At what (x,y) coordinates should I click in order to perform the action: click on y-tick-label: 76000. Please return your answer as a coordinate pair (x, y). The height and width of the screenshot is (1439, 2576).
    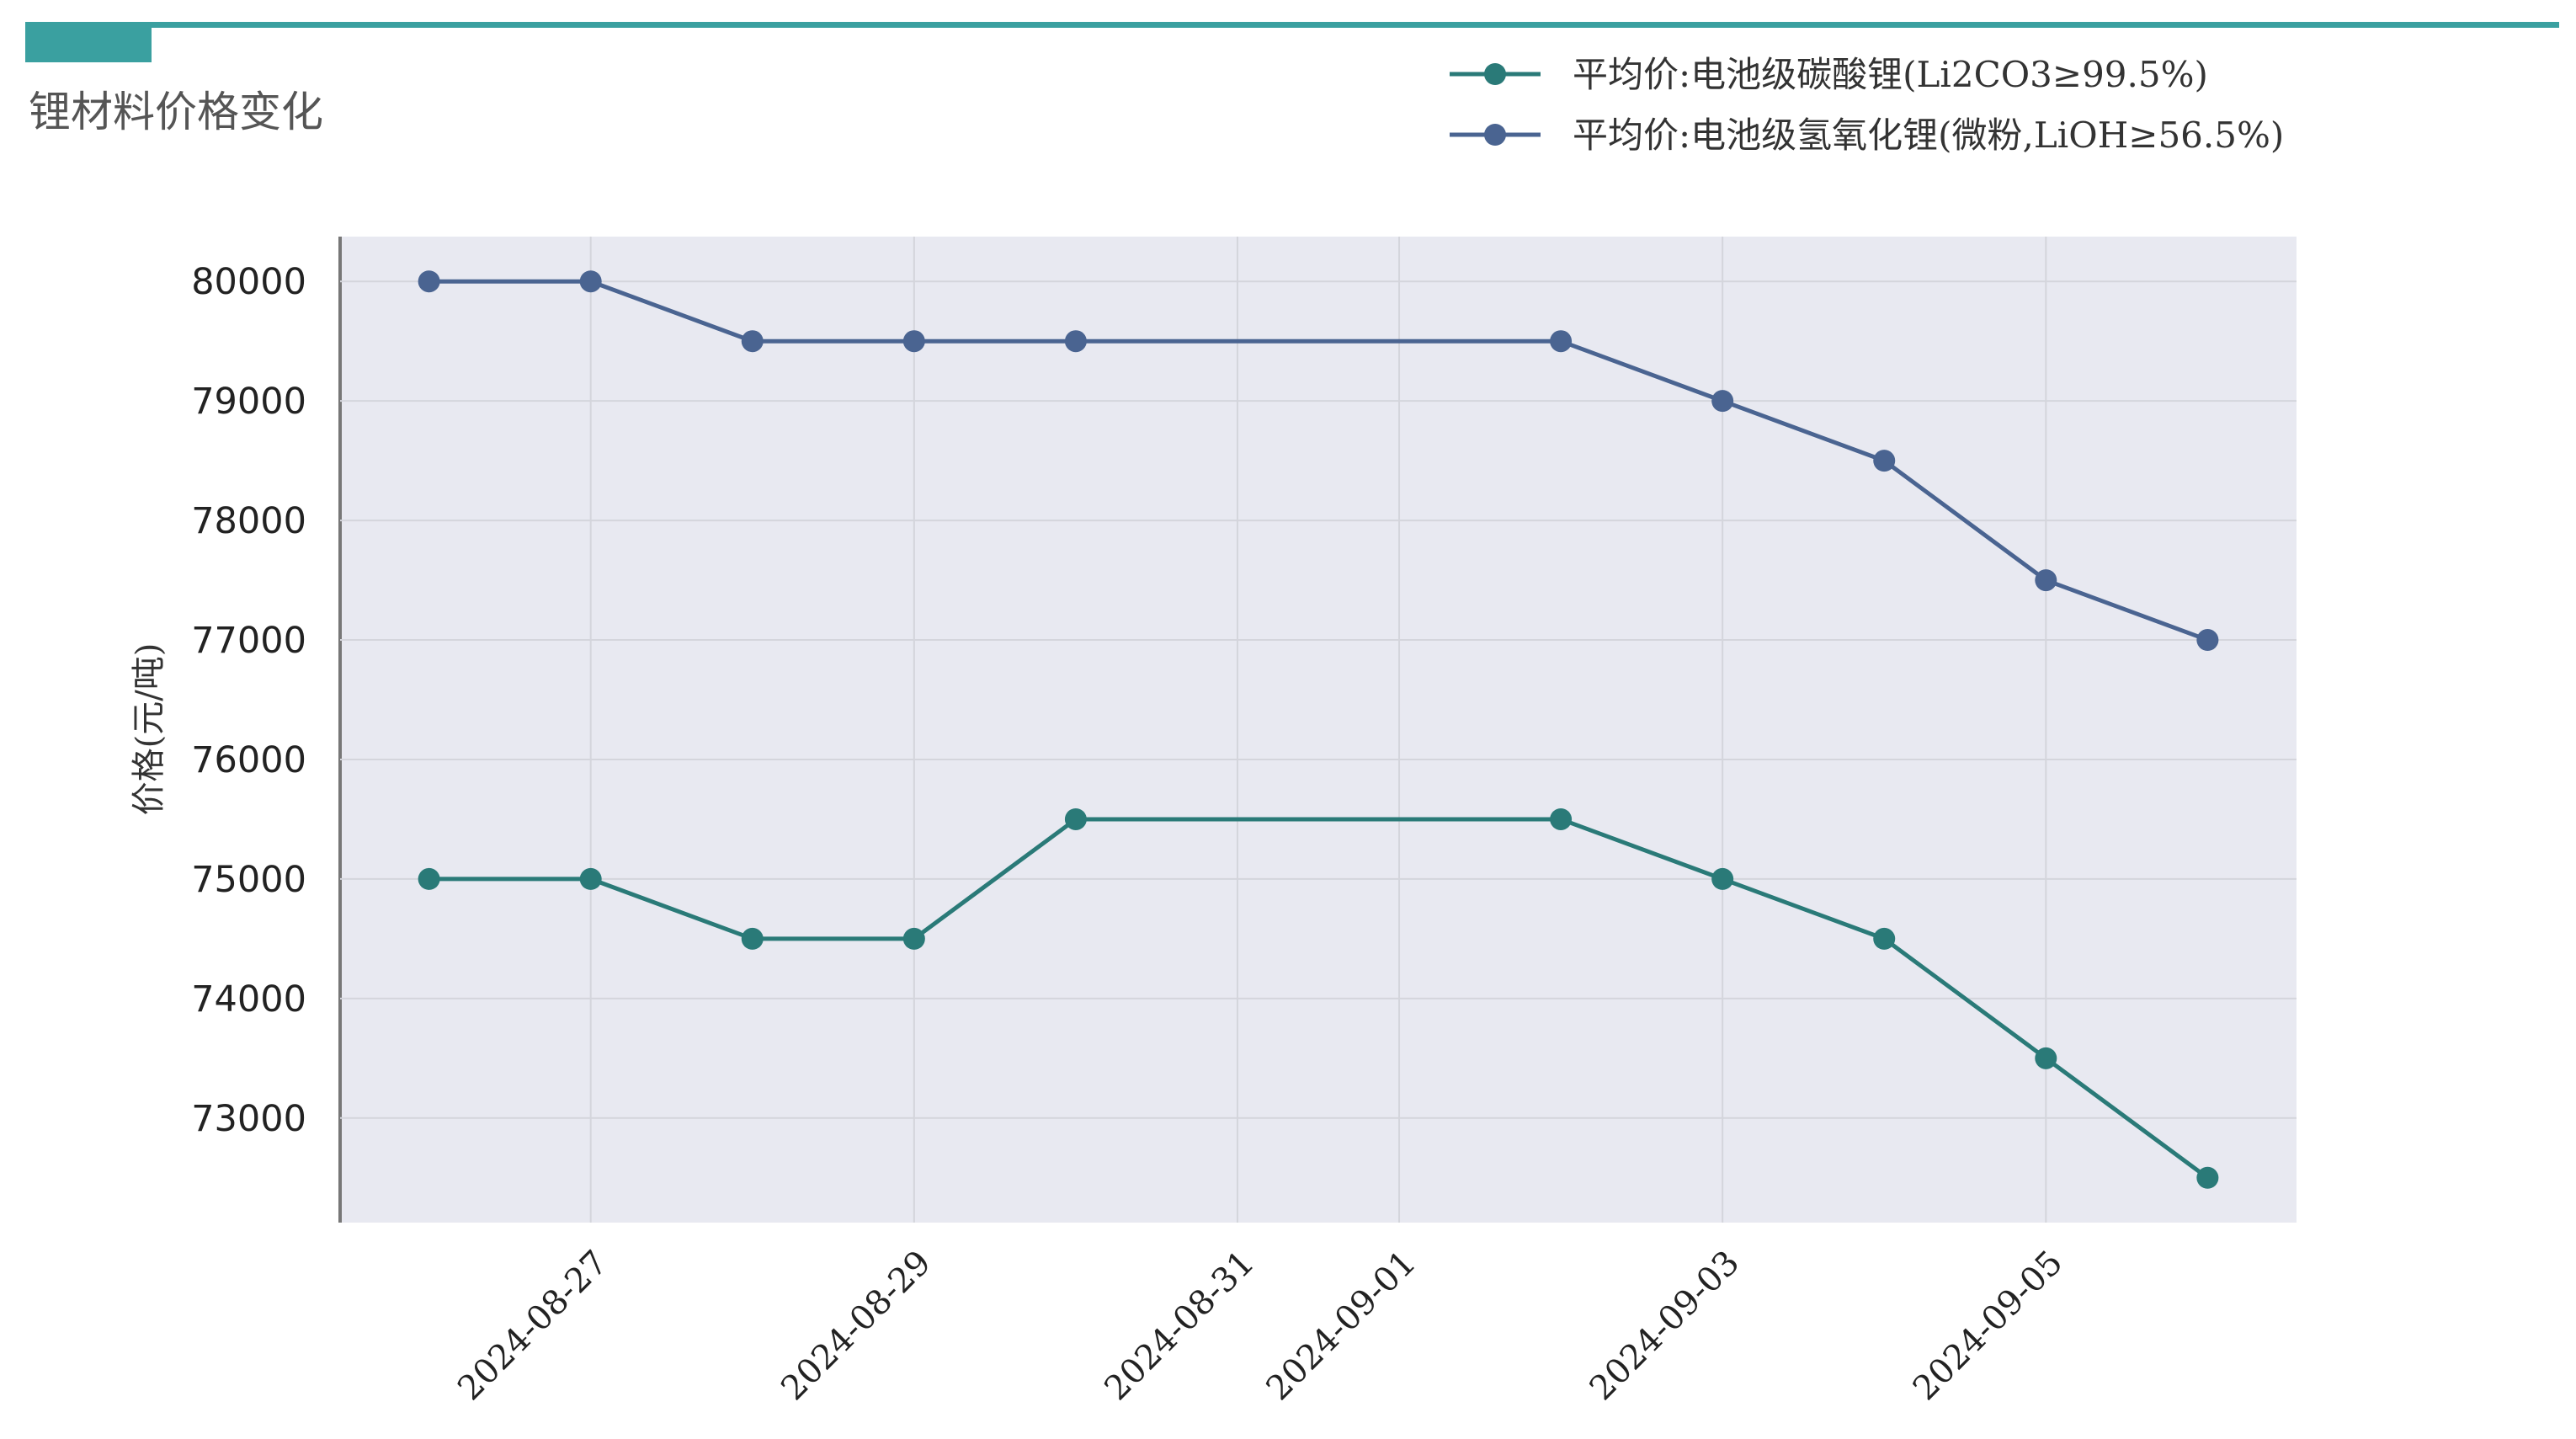
    Looking at the image, I should click on (249, 760).